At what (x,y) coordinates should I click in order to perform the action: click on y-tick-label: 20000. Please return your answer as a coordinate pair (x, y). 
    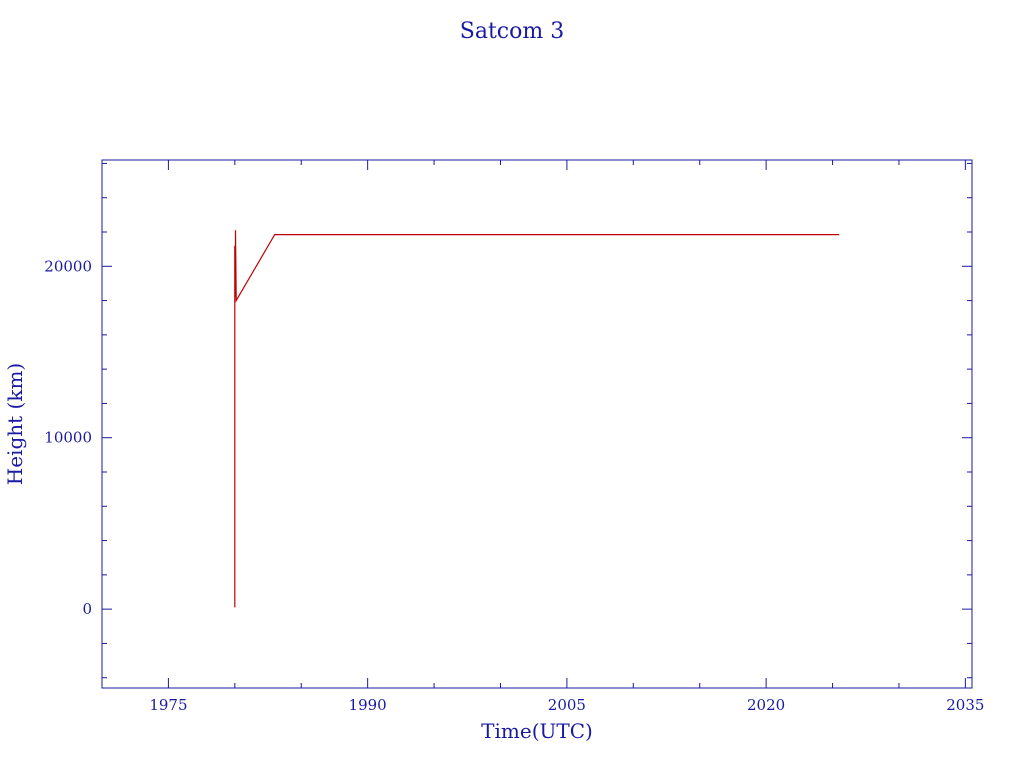
    Looking at the image, I should click on (68, 266).